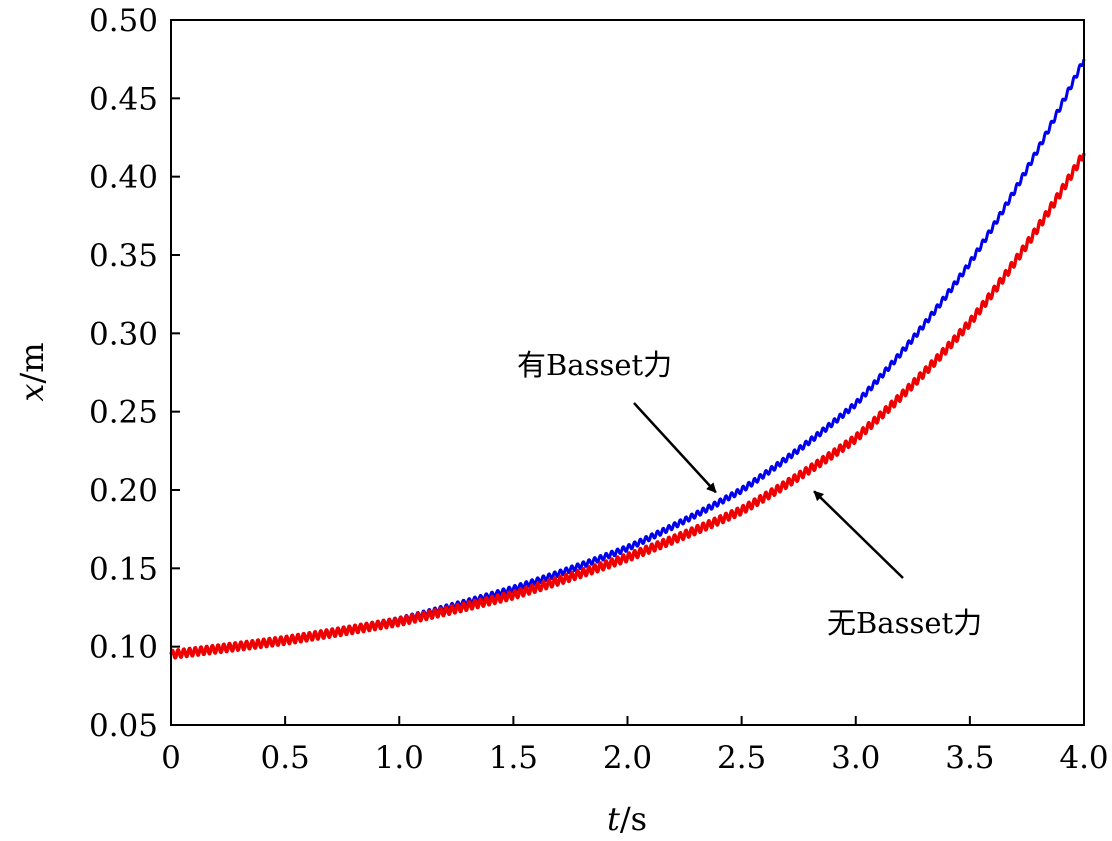 Image resolution: width=1112 pixels, height=841 pixels. I want to click on x-tick-label: 2.0, so click(627, 758).